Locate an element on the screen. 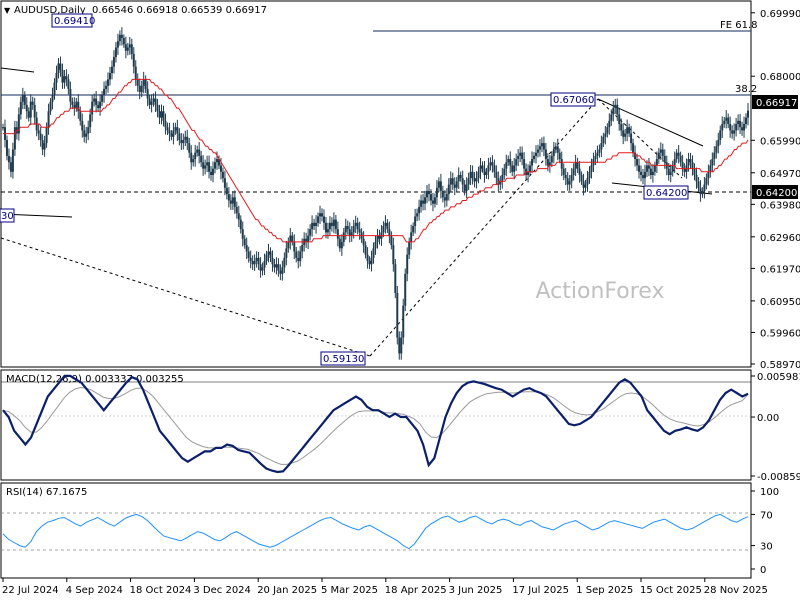  price-tick-label: 0.63980 is located at coordinates (780, 205).